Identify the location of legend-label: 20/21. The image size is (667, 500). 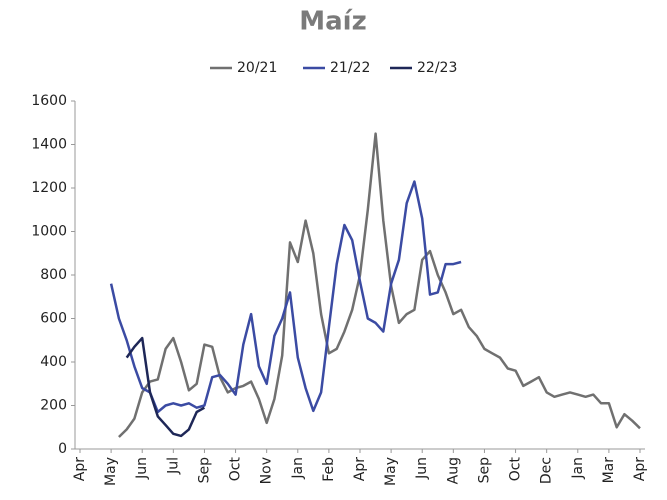
(257, 68).